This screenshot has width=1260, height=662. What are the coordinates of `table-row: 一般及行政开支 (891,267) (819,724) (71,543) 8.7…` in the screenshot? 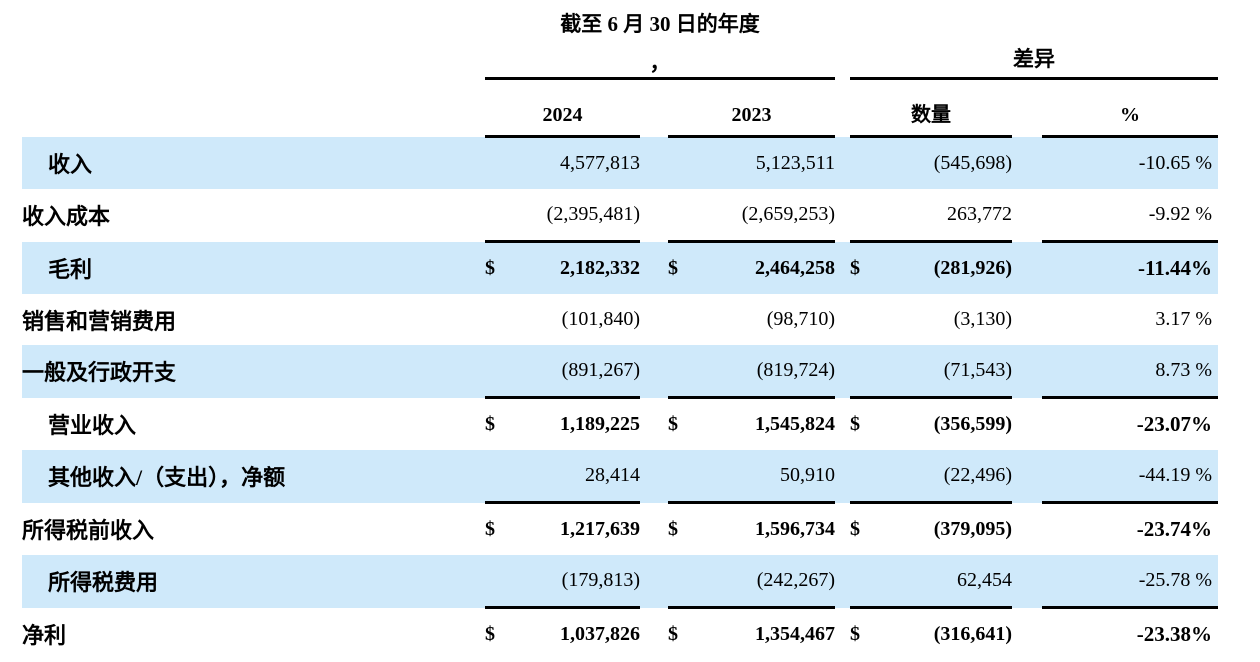 It's located at (620, 372).